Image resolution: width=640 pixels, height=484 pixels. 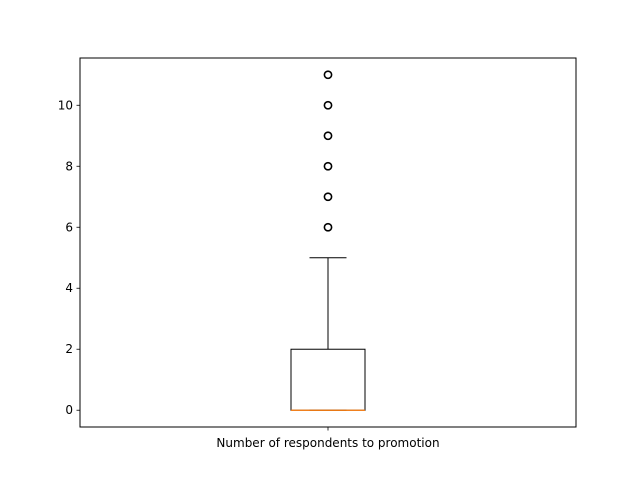 I want to click on y-tick-label: 10, so click(x=65, y=105).